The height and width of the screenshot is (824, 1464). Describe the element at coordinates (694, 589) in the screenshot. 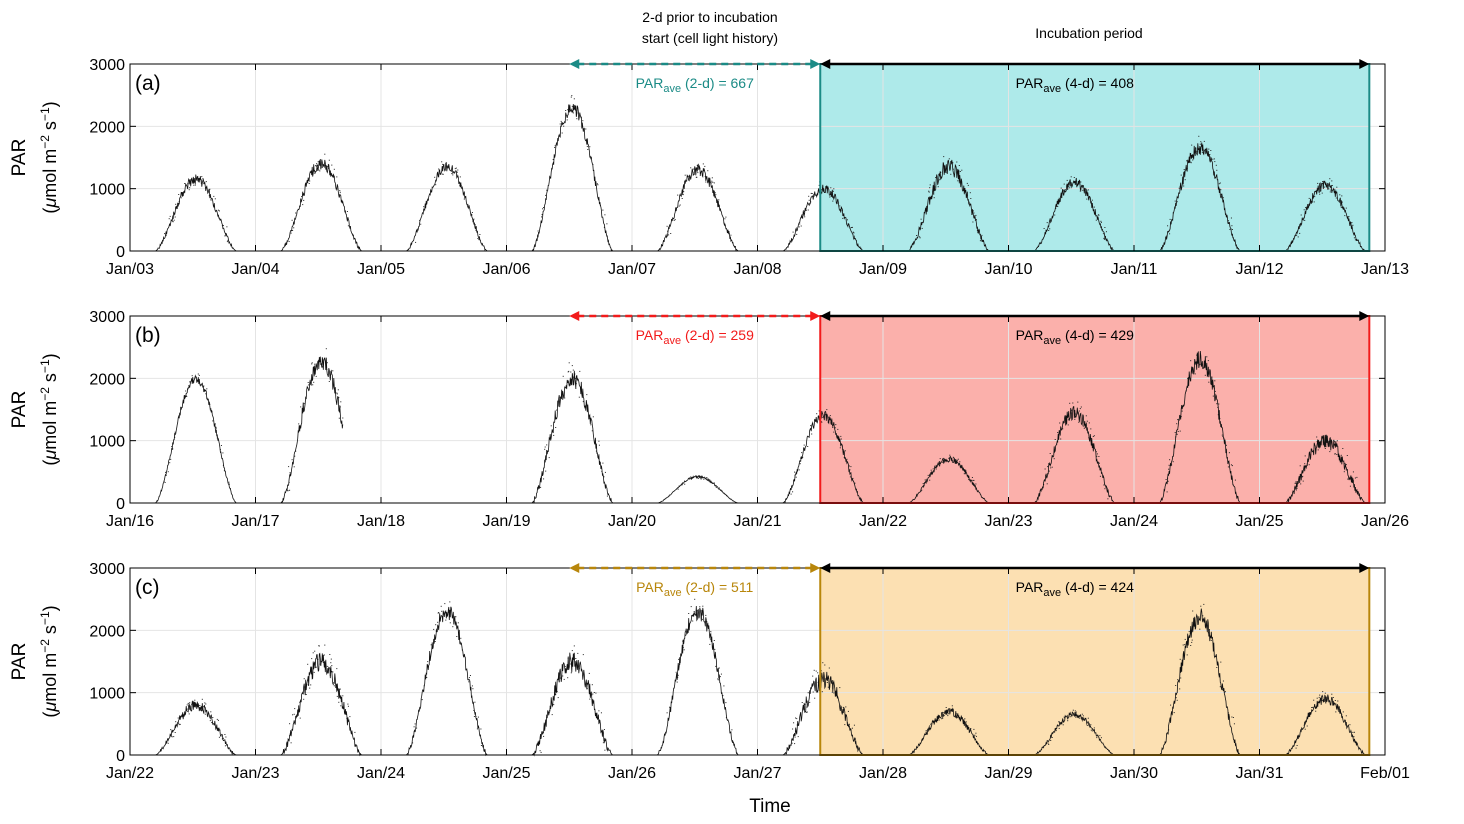

I see `history-annotation: PARave (2-d) = 511` at that location.